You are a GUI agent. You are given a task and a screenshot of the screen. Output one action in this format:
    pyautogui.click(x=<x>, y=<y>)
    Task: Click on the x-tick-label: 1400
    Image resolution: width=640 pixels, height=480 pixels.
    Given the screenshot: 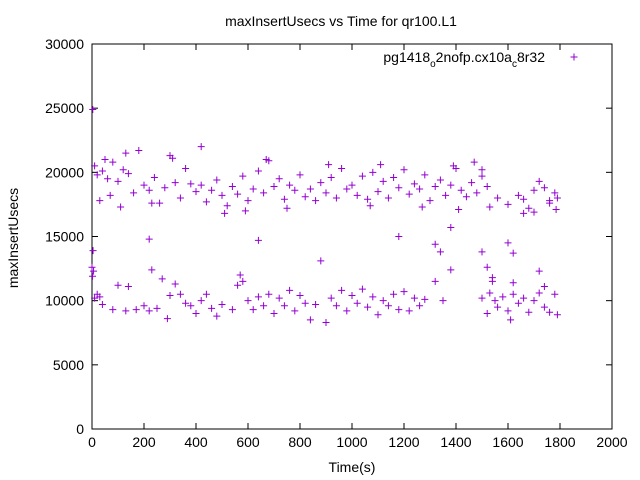 What is the action you would take?
    pyautogui.click(x=455, y=442)
    